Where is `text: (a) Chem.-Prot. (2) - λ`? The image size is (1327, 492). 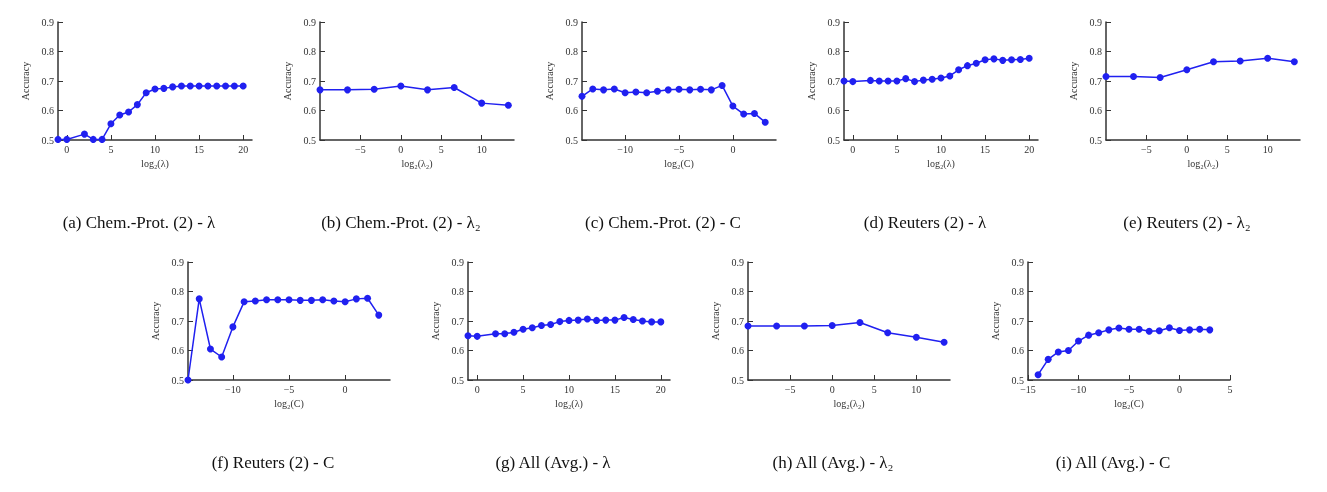 text: (a) Chem.-Prot. (2) - λ is located at coordinates (139, 222).